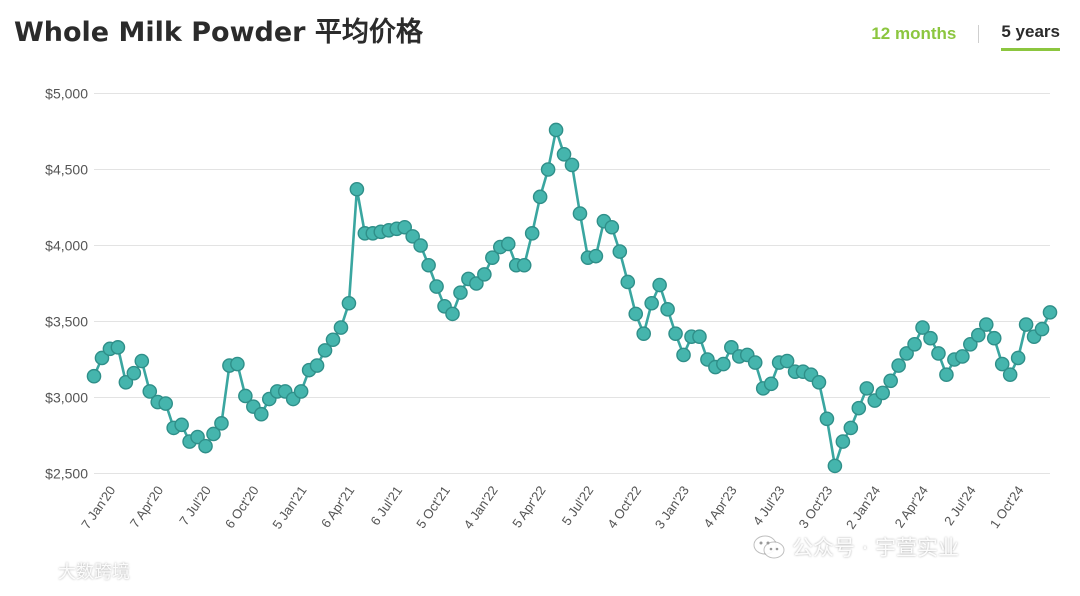 Image resolution: width=1080 pixels, height=596 pixels. I want to click on y-tick-label: $4,000, so click(66, 246).